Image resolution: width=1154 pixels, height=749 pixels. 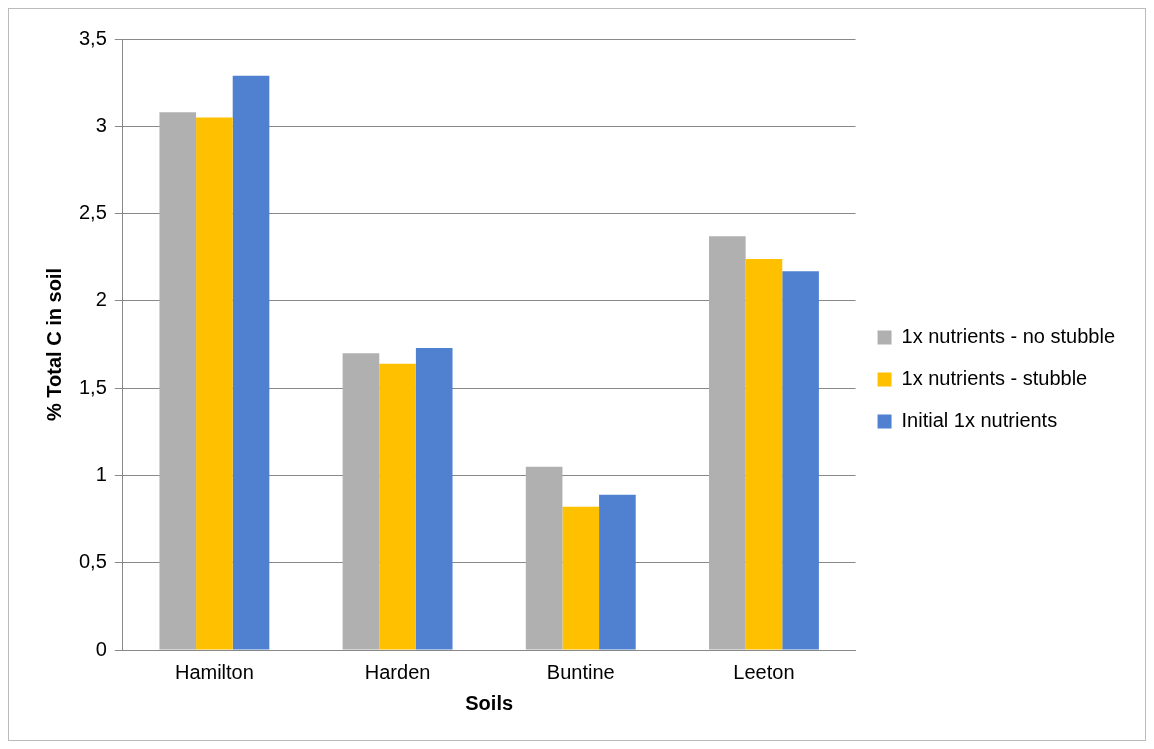 I want to click on x-tick-label: Harden, so click(x=397, y=671).